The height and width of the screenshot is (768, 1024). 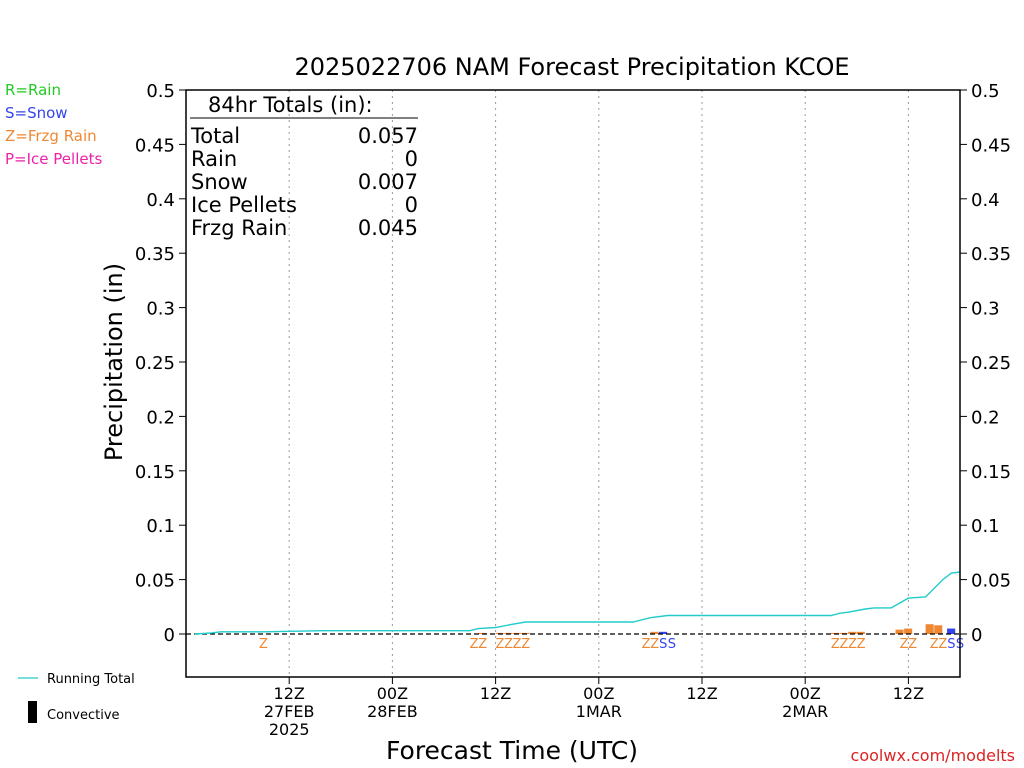 I want to click on precip-bars, so click(x=717, y=629).